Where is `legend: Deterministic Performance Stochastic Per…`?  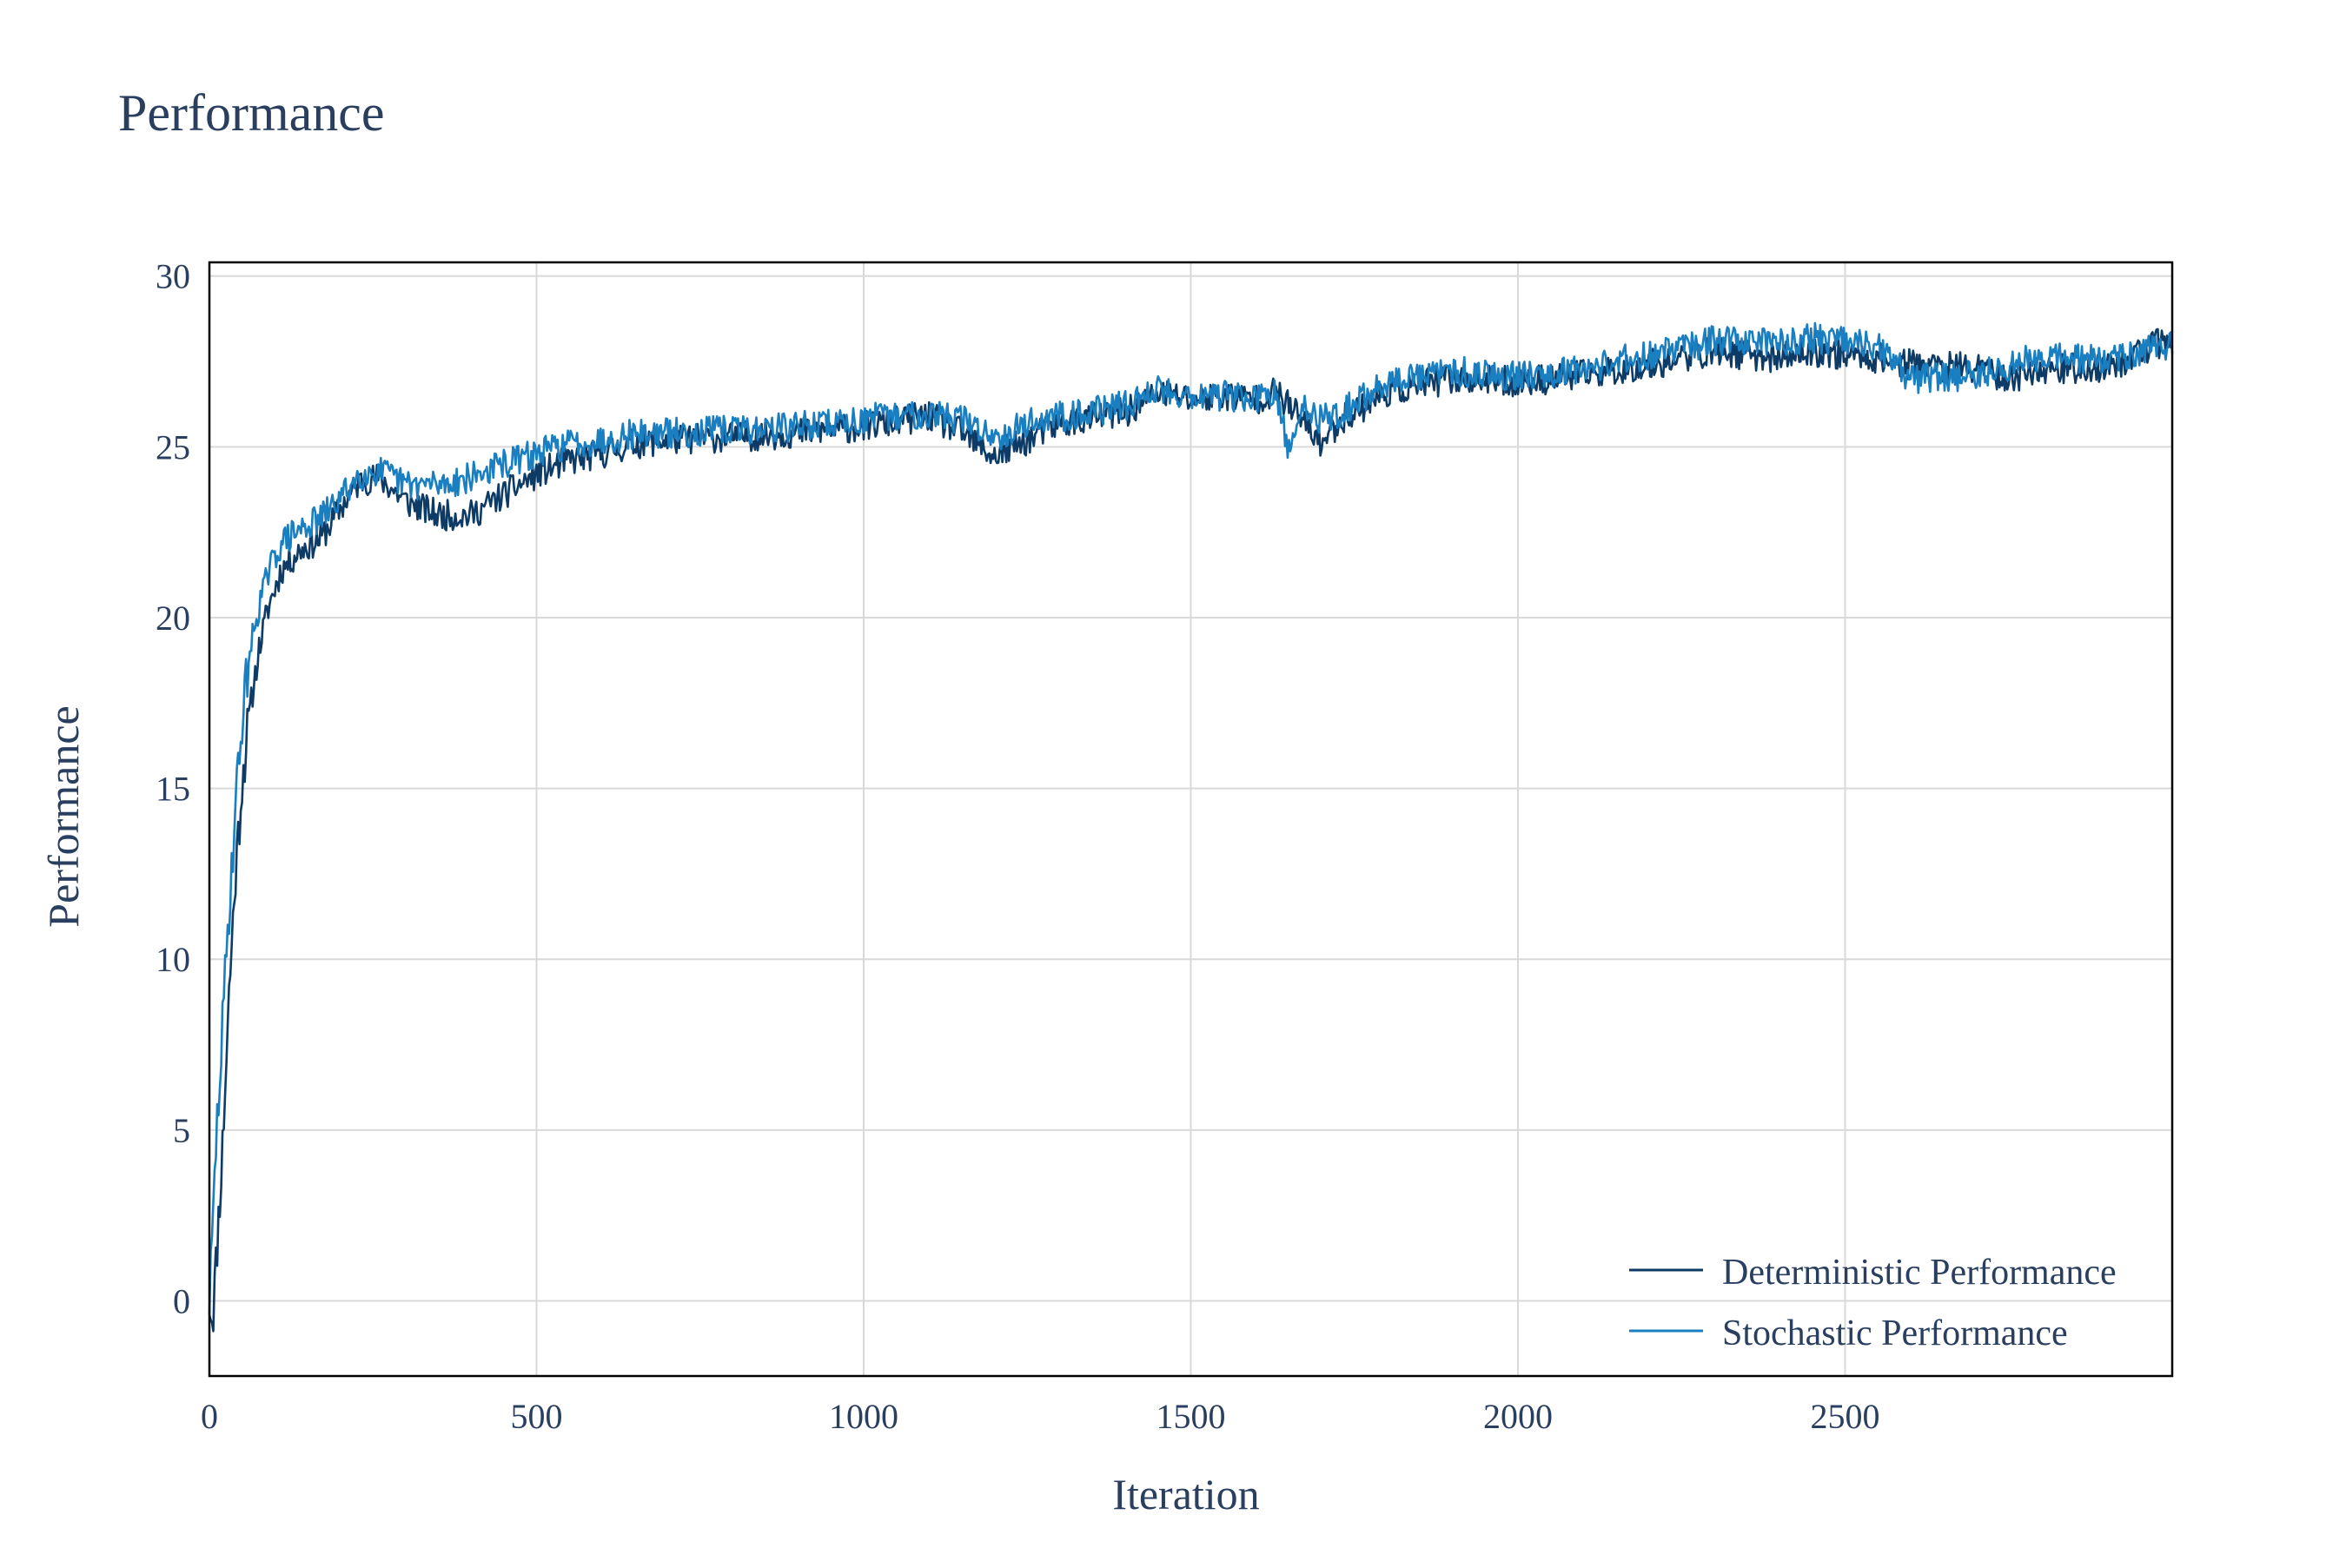 legend: Deterministic Performance Stochastic Per… is located at coordinates (1873, 1303).